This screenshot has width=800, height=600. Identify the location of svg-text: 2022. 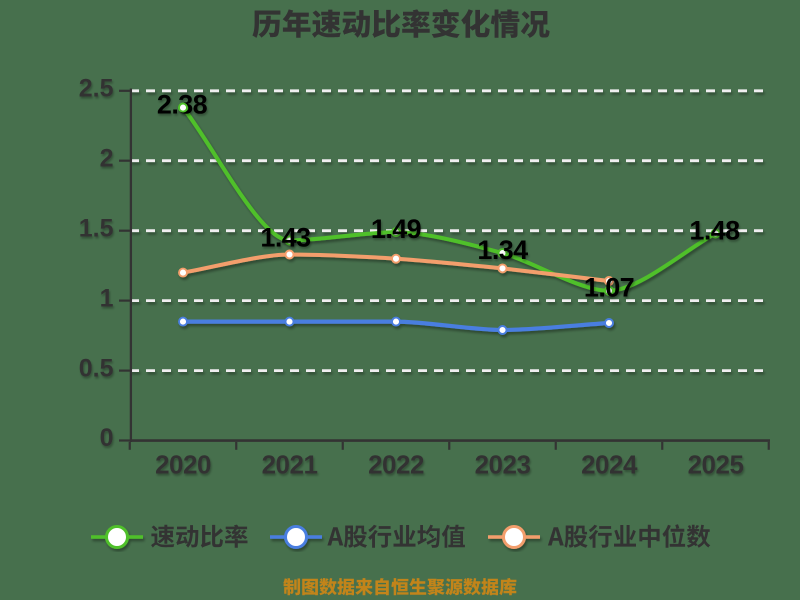
(396, 465).